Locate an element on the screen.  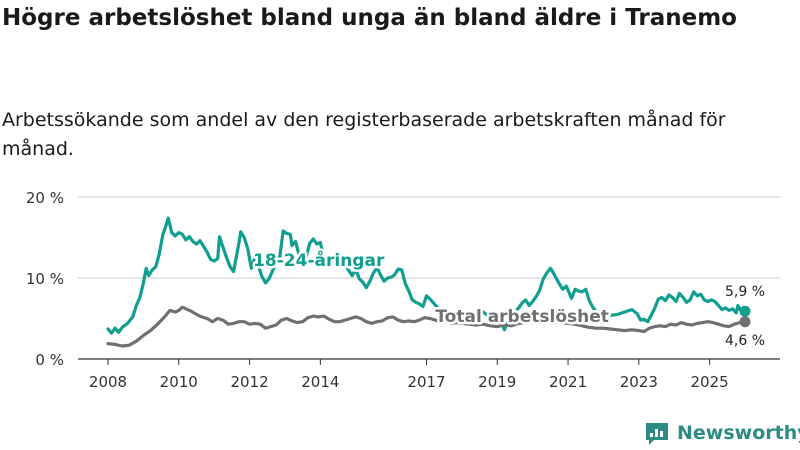
series-line-total is located at coordinates (426, 326).